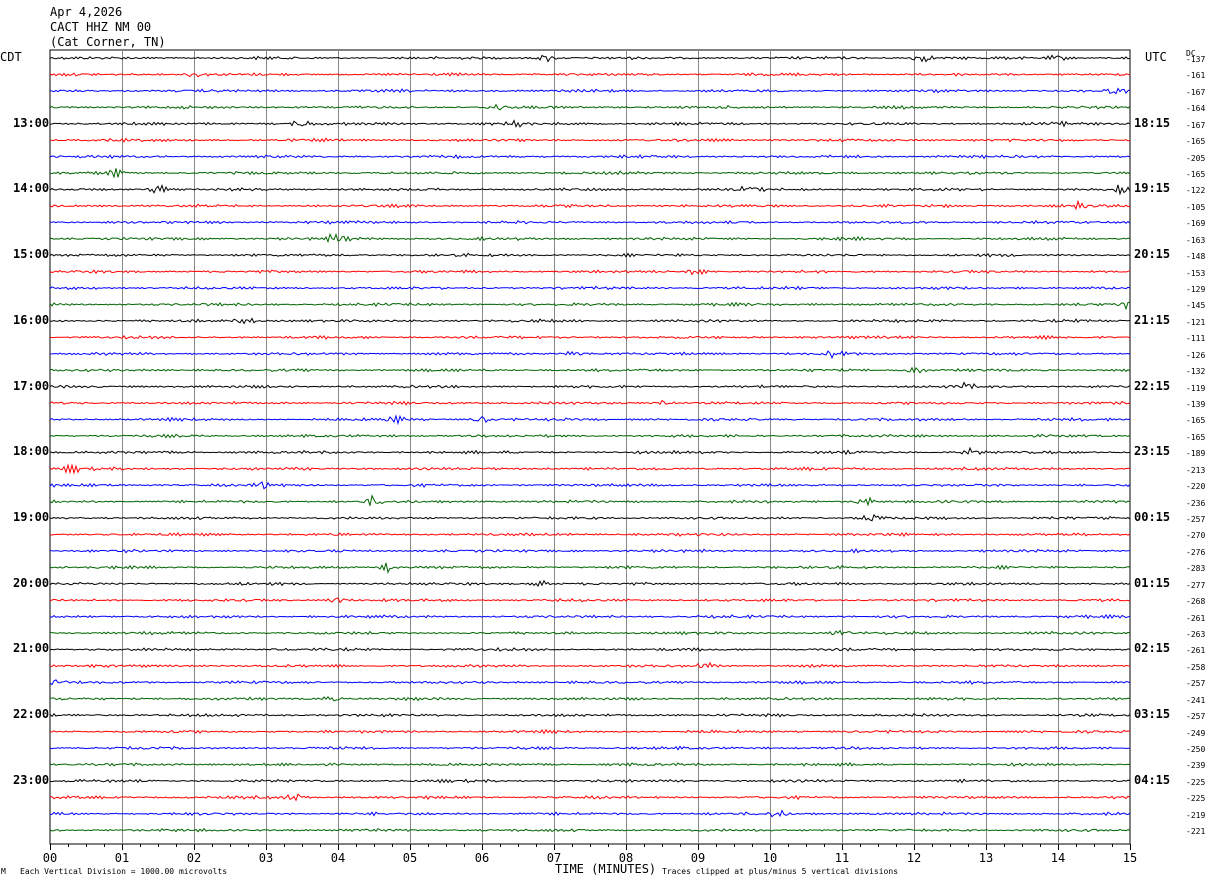 The height and width of the screenshot is (886, 1210). What do you see at coordinates (1152, 451) in the screenshot?
I see `right-hour-label: 23:15` at bounding box center [1152, 451].